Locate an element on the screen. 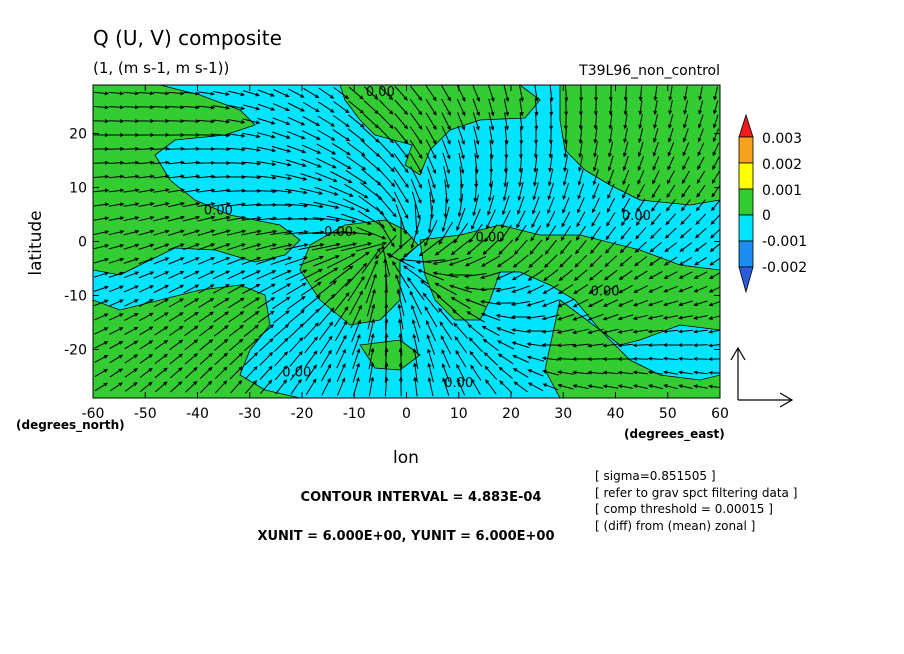 This screenshot has width=904, height=654. x-tick-label: 10 is located at coordinates (459, 414).